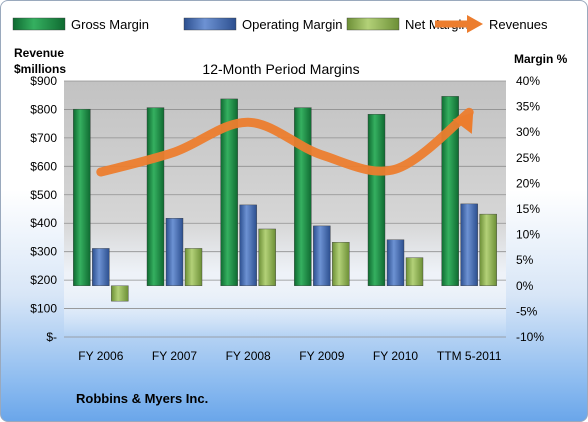 The width and height of the screenshot is (588, 422). I want to click on right-tick-label: 15%, so click(528, 209).